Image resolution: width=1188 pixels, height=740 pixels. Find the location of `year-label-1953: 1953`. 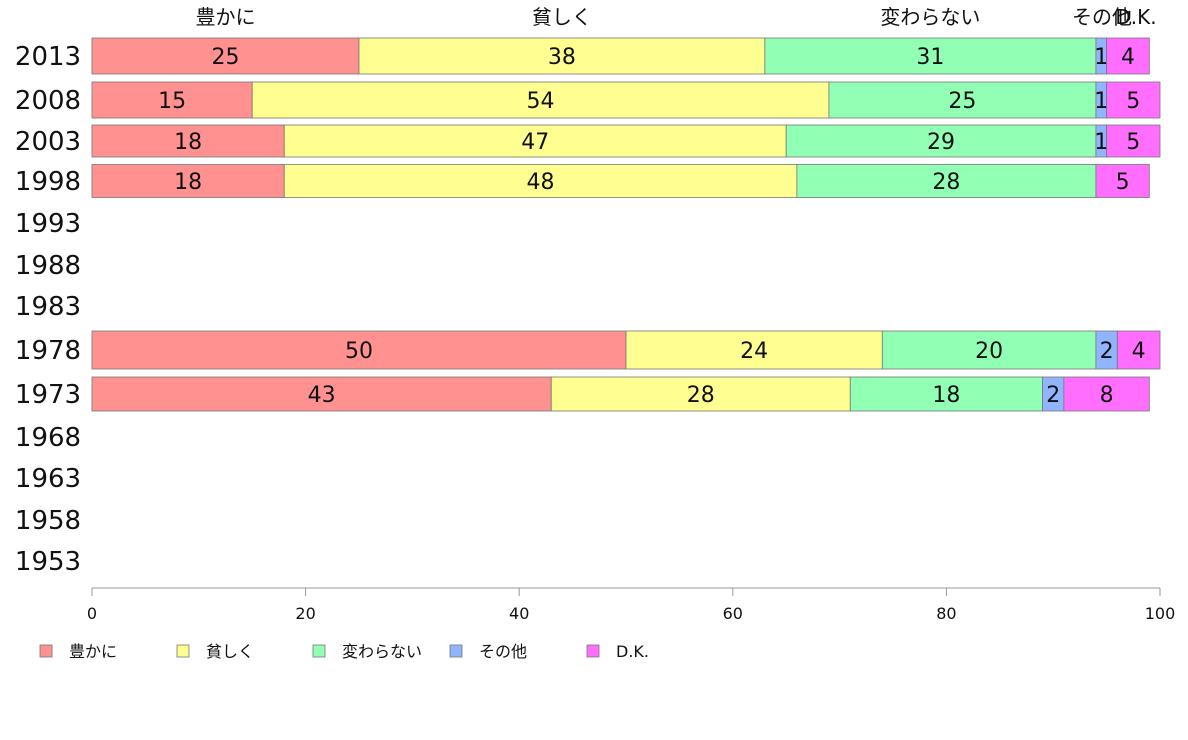

year-label-1953: 1953 is located at coordinates (48, 562).